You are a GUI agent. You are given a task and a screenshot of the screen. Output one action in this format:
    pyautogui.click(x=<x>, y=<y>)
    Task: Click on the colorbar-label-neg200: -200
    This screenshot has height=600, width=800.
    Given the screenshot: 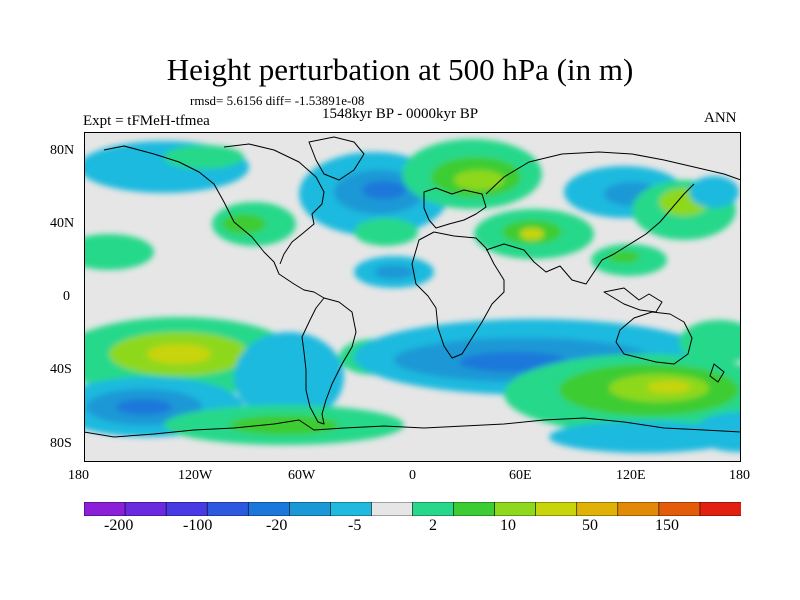 What is the action you would take?
    pyautogui.click(x=119, y=525)
    